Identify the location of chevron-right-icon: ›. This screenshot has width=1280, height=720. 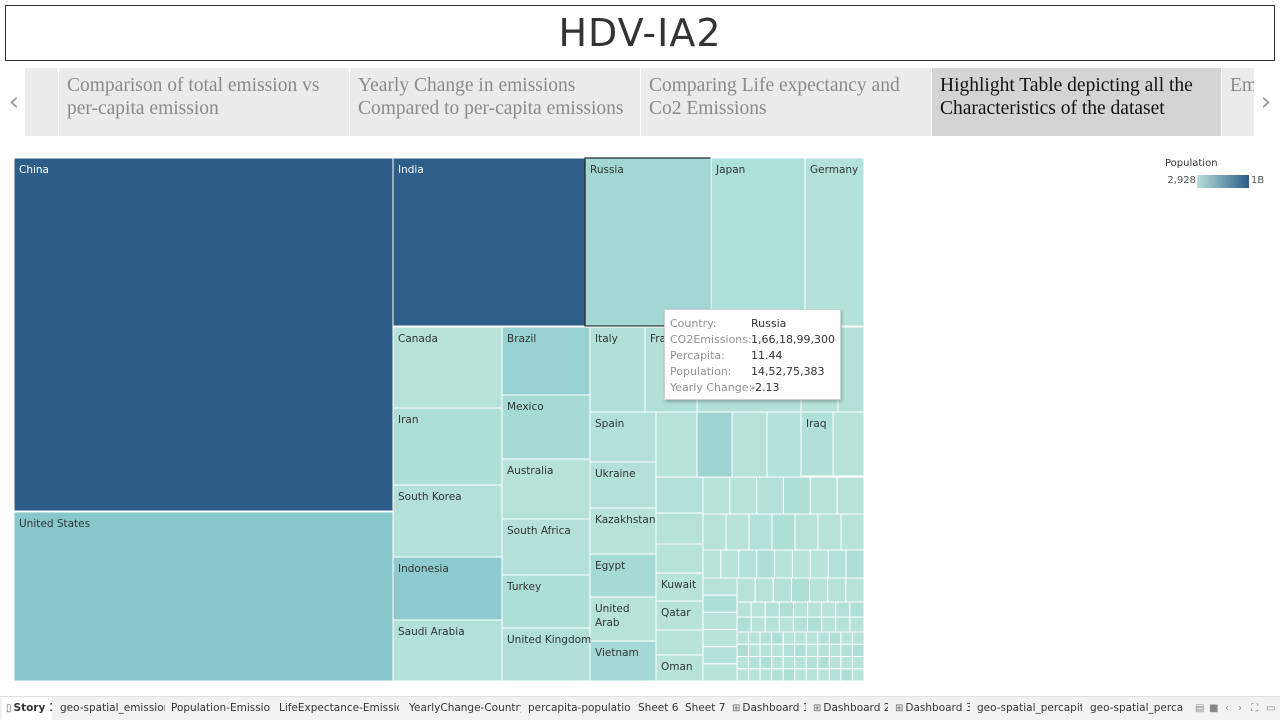
(1266, 102).